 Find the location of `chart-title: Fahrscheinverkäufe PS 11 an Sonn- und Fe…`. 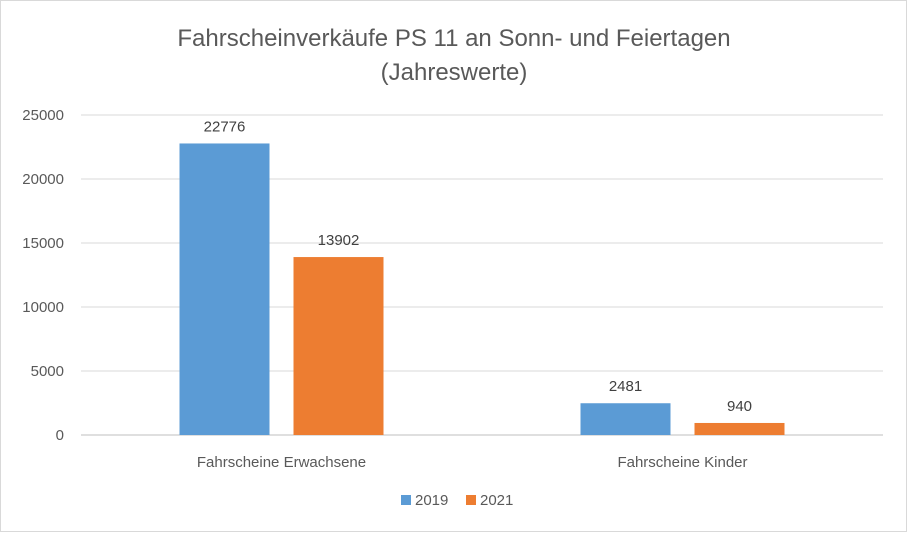

chart-title: Fahrscheinverkäufe PS 11 an Sonn- und Fe… is located at coordinates (453, 38).